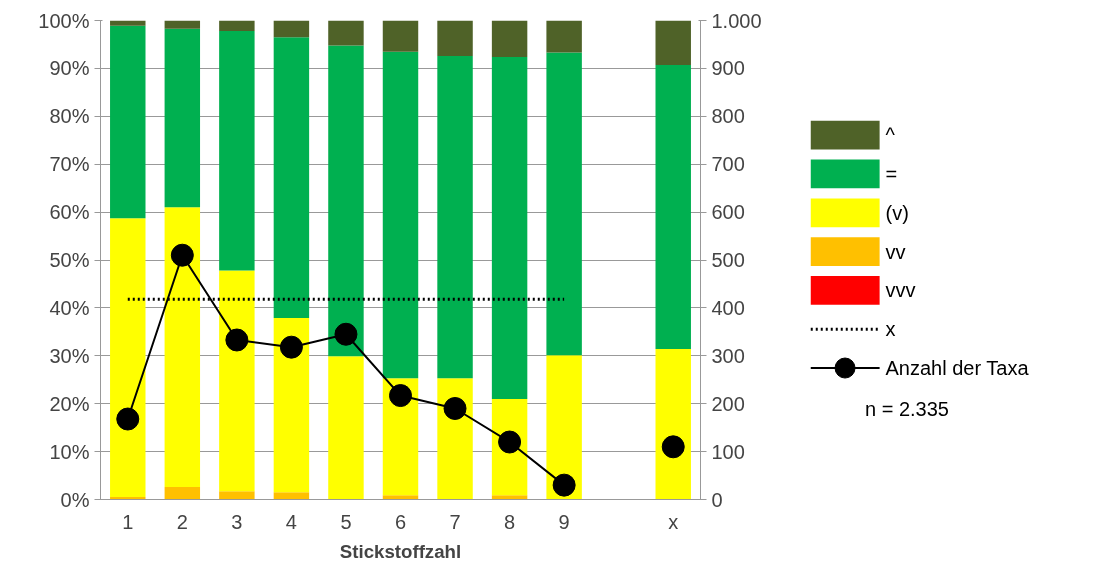 The height and width of the screenshot is (564, 1093). Describe the element at coordinates (728, 68) in the screenshot. I see `y2-tick-label: 900` at that location.